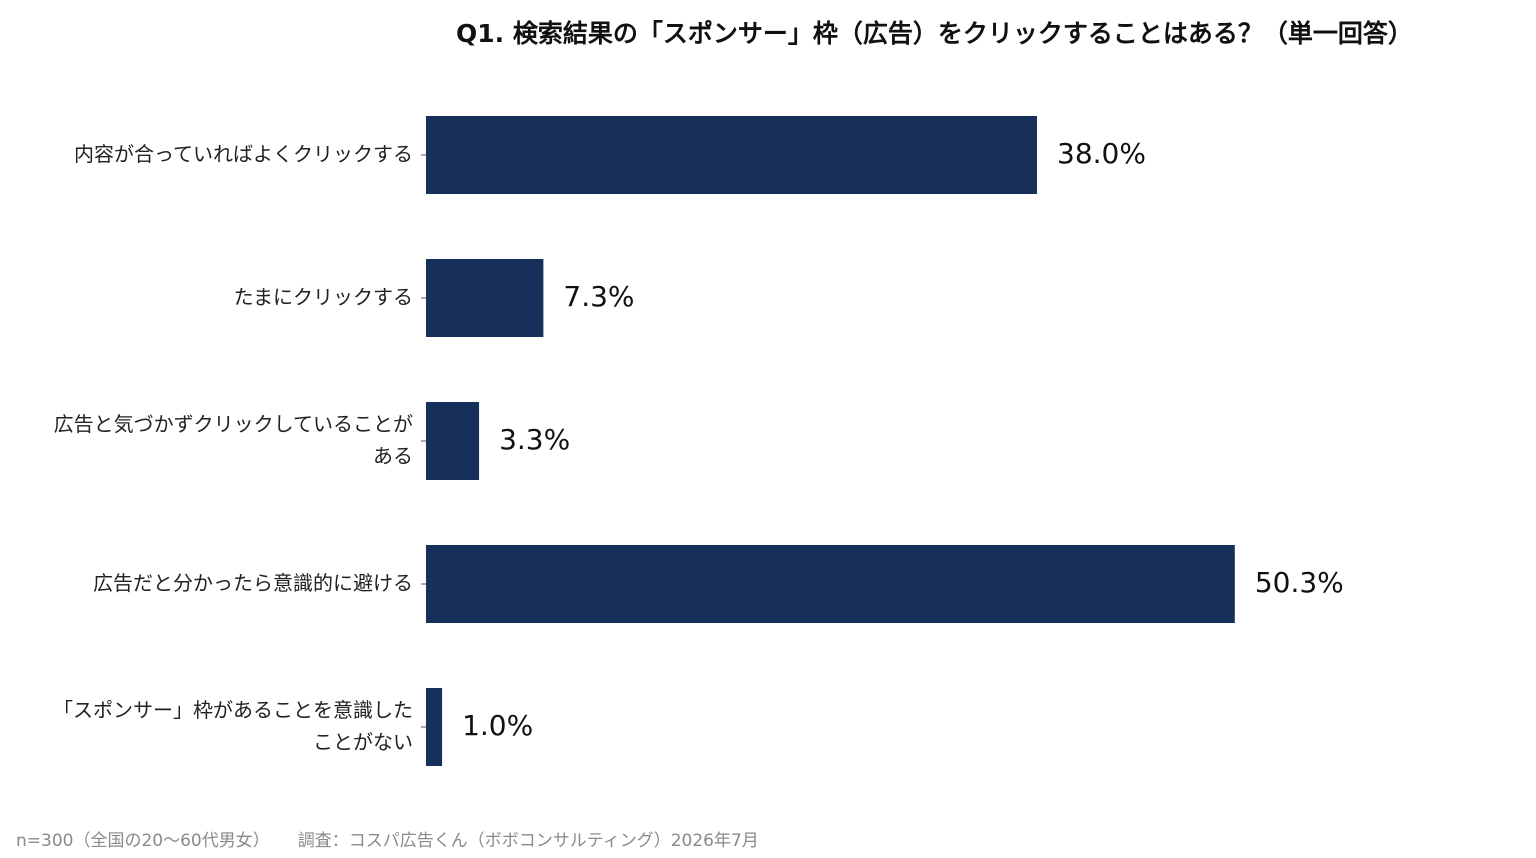  I want to click on category-label-0: 内容が合っていればよくクリックする, so click(243, 154).